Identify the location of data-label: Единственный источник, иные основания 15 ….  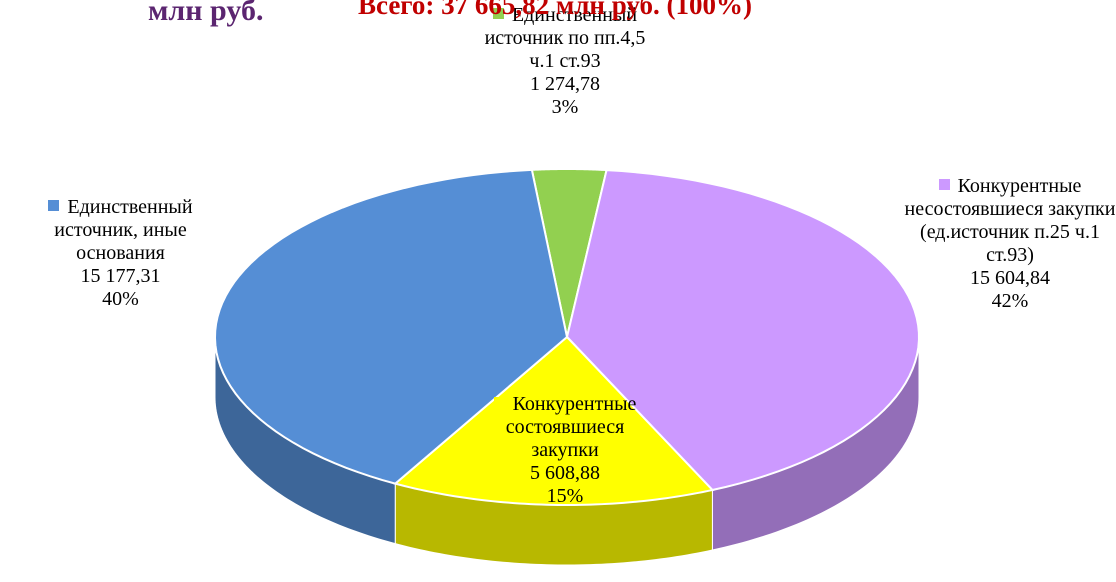
(120, 253).